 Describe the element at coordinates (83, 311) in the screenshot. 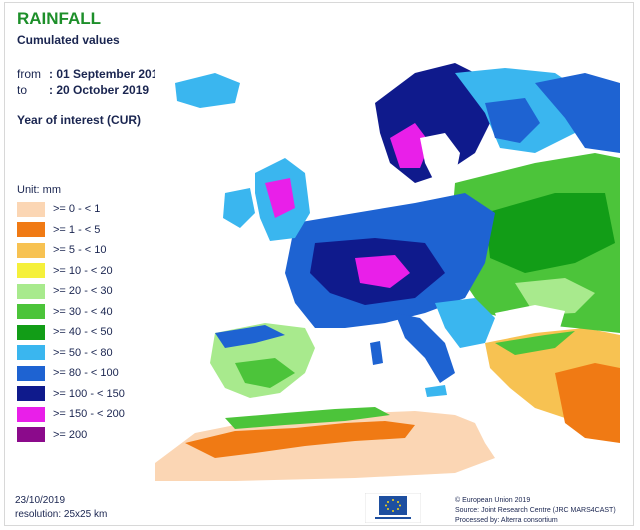

I see `legend-label: >= 30 - < 40` at that location.